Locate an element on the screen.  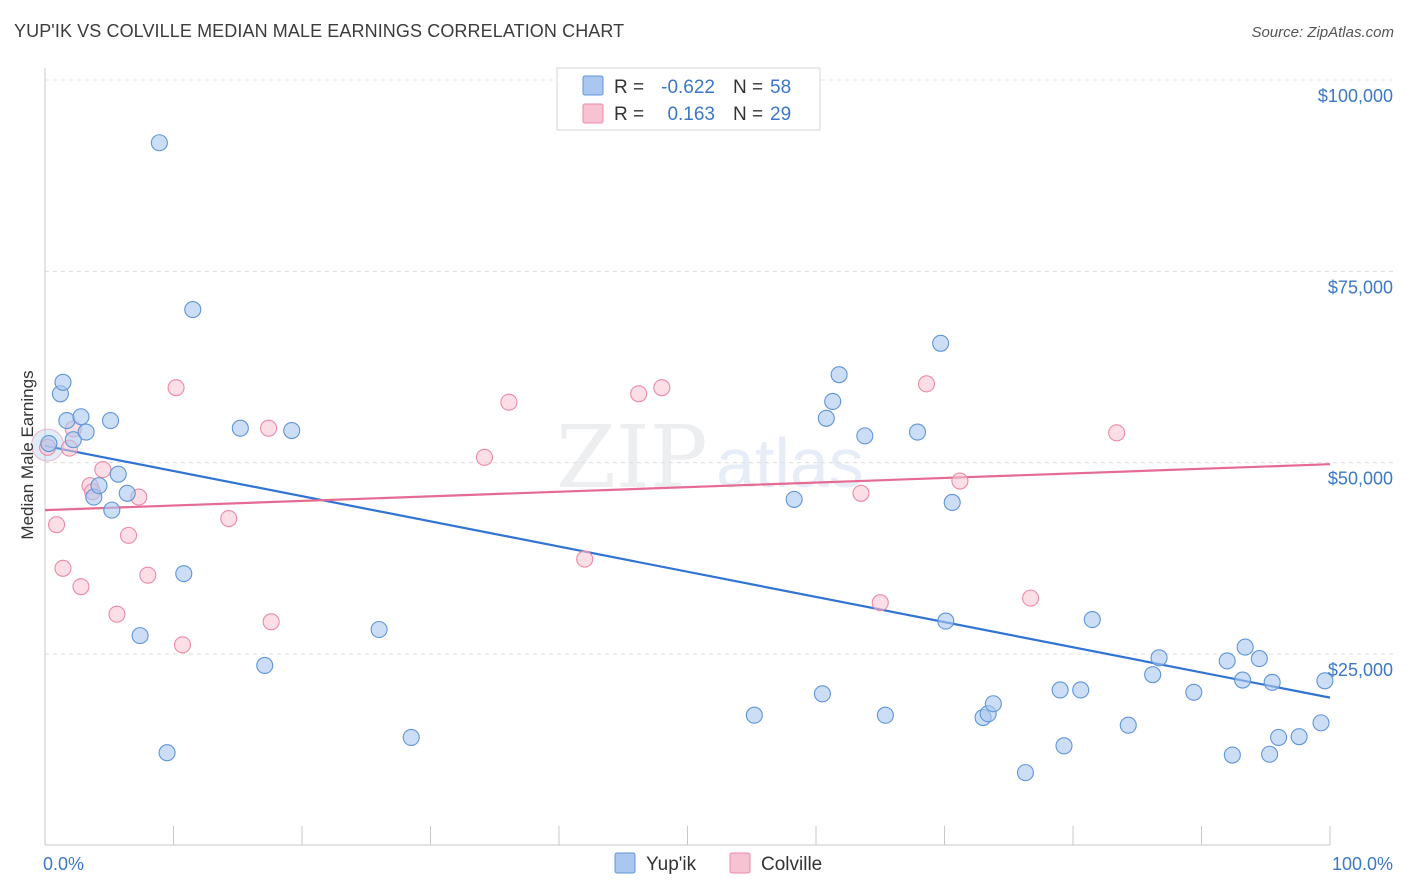
y-tick-label: $100,000 is located at coordinates (1355, 96).